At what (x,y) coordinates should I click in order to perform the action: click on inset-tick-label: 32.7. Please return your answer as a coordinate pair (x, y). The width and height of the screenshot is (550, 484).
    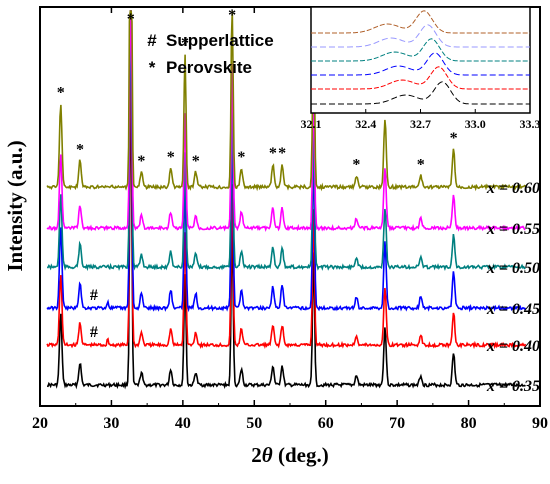
    Looking at the image, I should click on (420, 124).